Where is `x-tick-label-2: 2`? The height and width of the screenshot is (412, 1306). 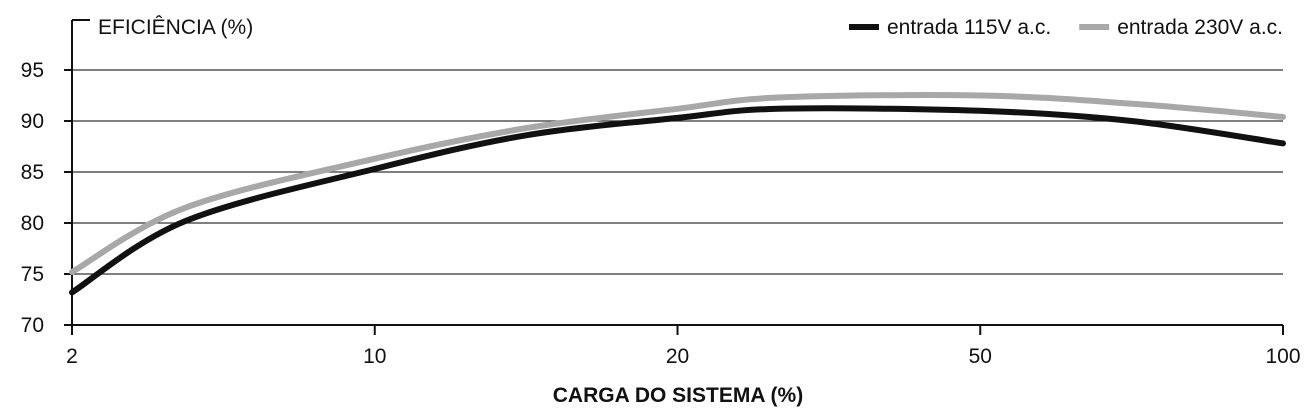 x-tick-label-2: 2 is located at coordinates (72, 356).